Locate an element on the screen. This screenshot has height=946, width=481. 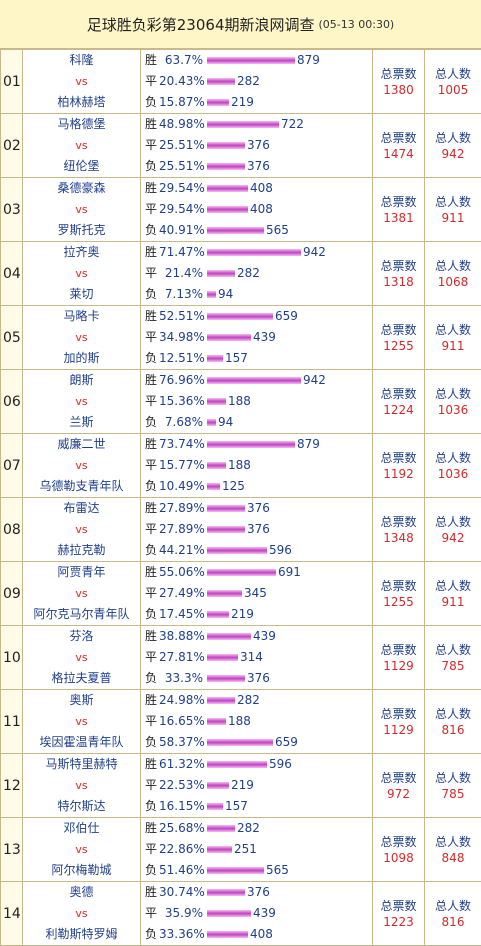
win-percent: 63.7% is located at coordinates (181, 60).